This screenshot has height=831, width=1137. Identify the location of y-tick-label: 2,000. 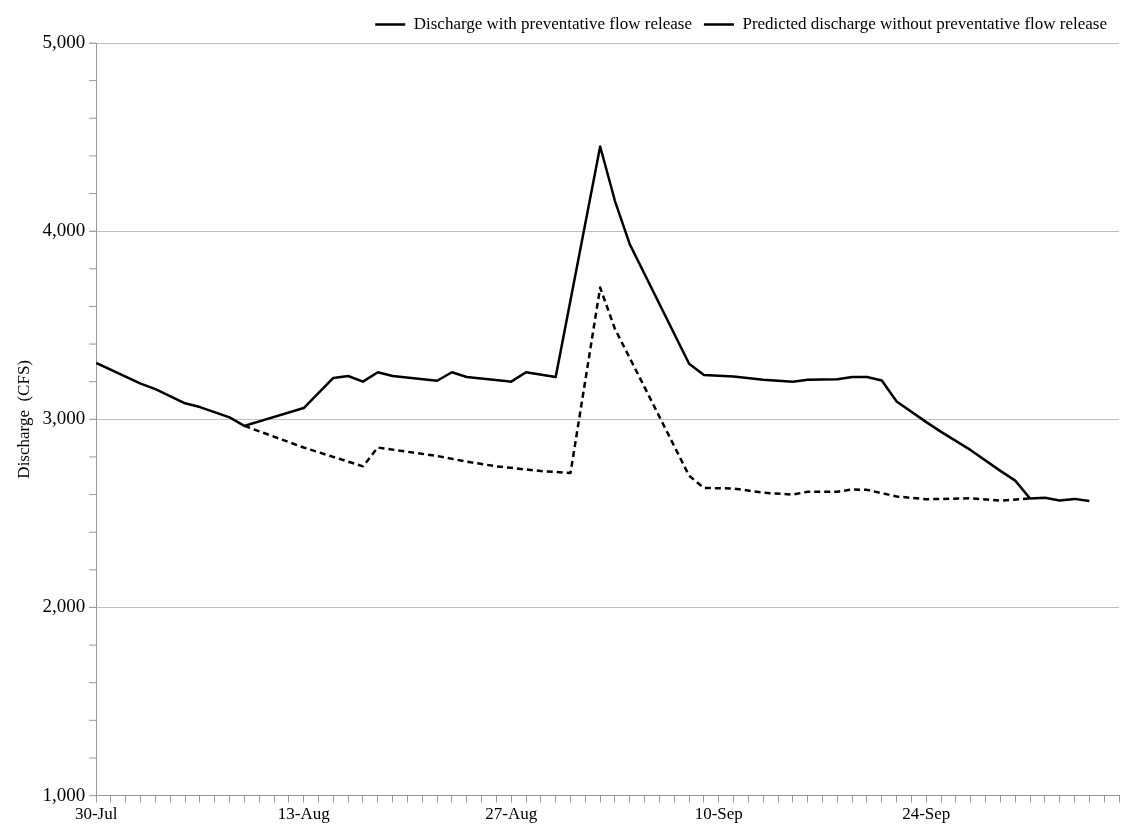
(64, 606).